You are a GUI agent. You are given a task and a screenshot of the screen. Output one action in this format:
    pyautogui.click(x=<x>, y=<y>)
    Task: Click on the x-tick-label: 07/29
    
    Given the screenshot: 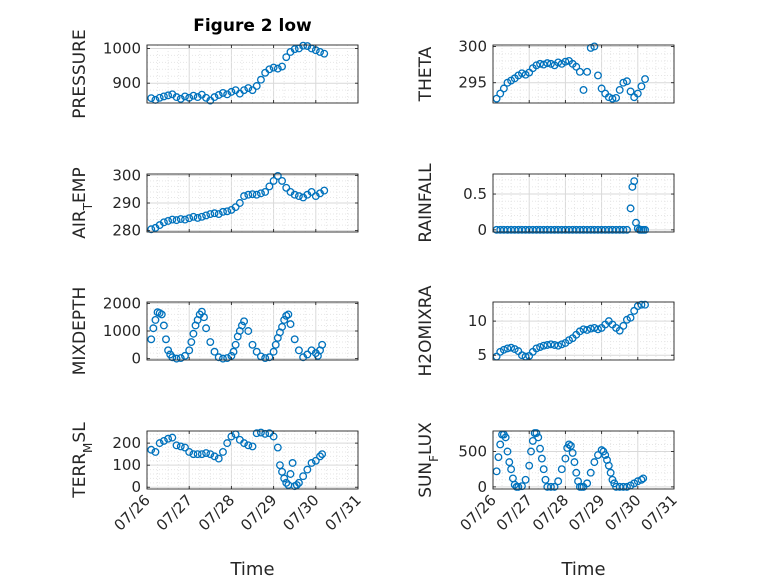 What is the action you would take?
    pyautogui.click(x=586, y=512)
    